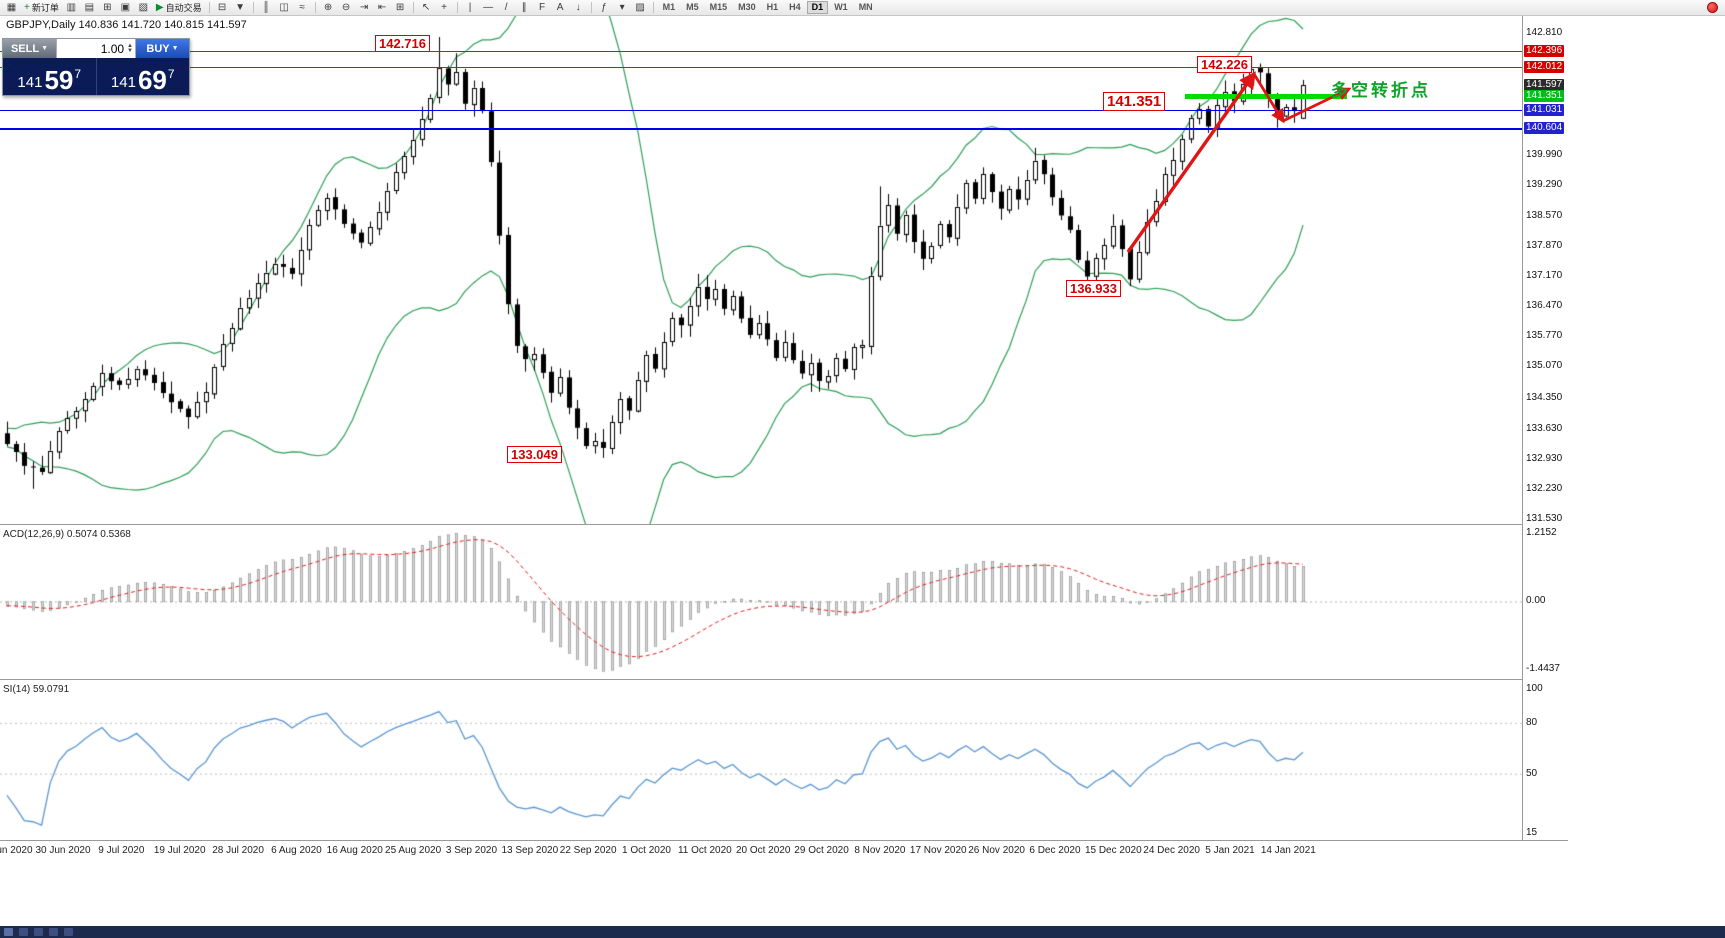 The image size is (1725, 938). I want to click on price-callout-label: 133.049, so click(534, 454).